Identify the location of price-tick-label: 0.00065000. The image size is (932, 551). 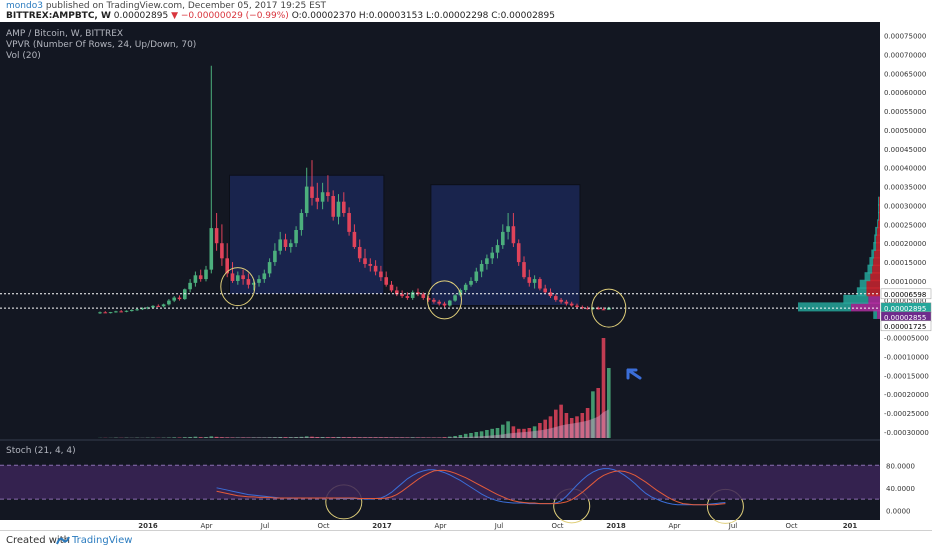
(905, 74).